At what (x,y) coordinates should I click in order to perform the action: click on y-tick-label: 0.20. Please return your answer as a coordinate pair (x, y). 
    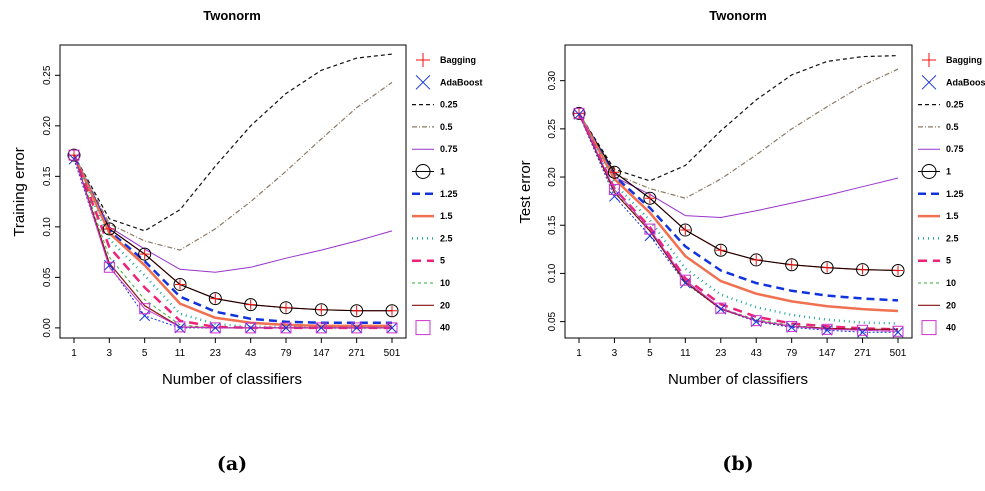
    Looking at the image, I should click on (552, 177).